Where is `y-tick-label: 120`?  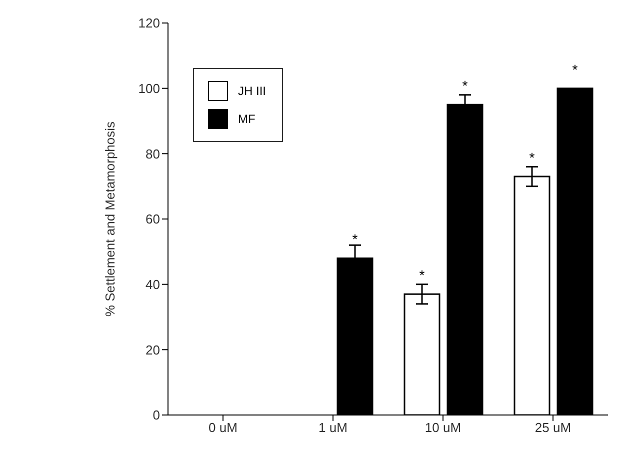
y-tick-label: 120 is located at coordinates (149, 23).